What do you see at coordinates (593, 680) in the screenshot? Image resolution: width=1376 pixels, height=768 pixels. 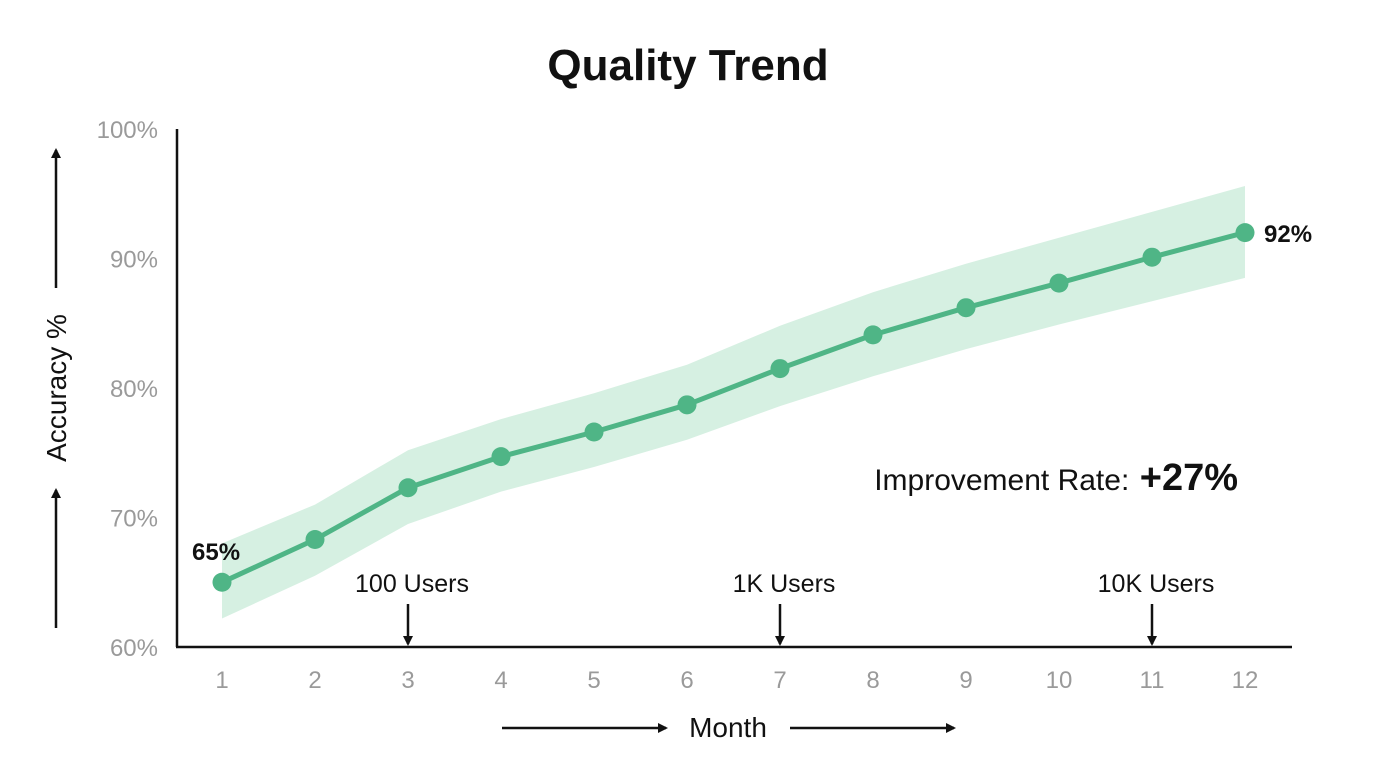 I see `x-tick-label: 5` at bounding box center [593, 680].